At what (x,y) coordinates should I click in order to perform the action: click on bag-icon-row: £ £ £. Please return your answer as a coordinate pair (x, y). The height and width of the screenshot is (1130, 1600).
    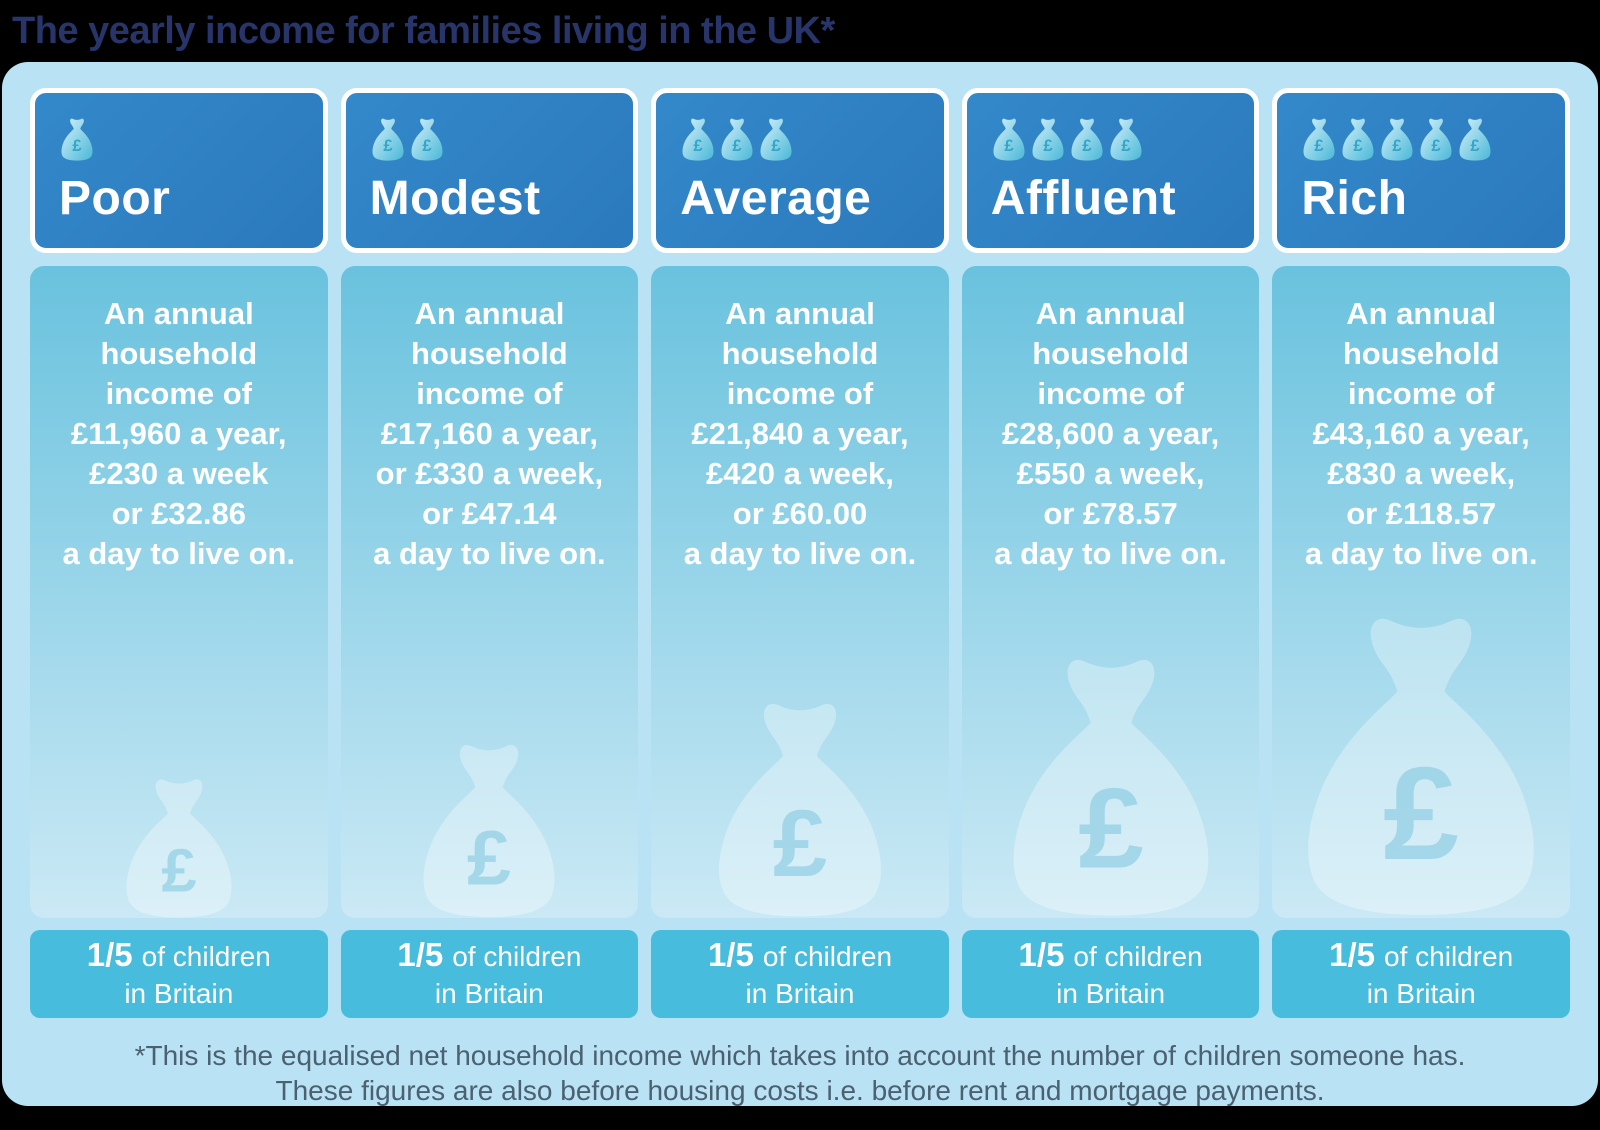
    Looking at the image, I should click on (812, 138).